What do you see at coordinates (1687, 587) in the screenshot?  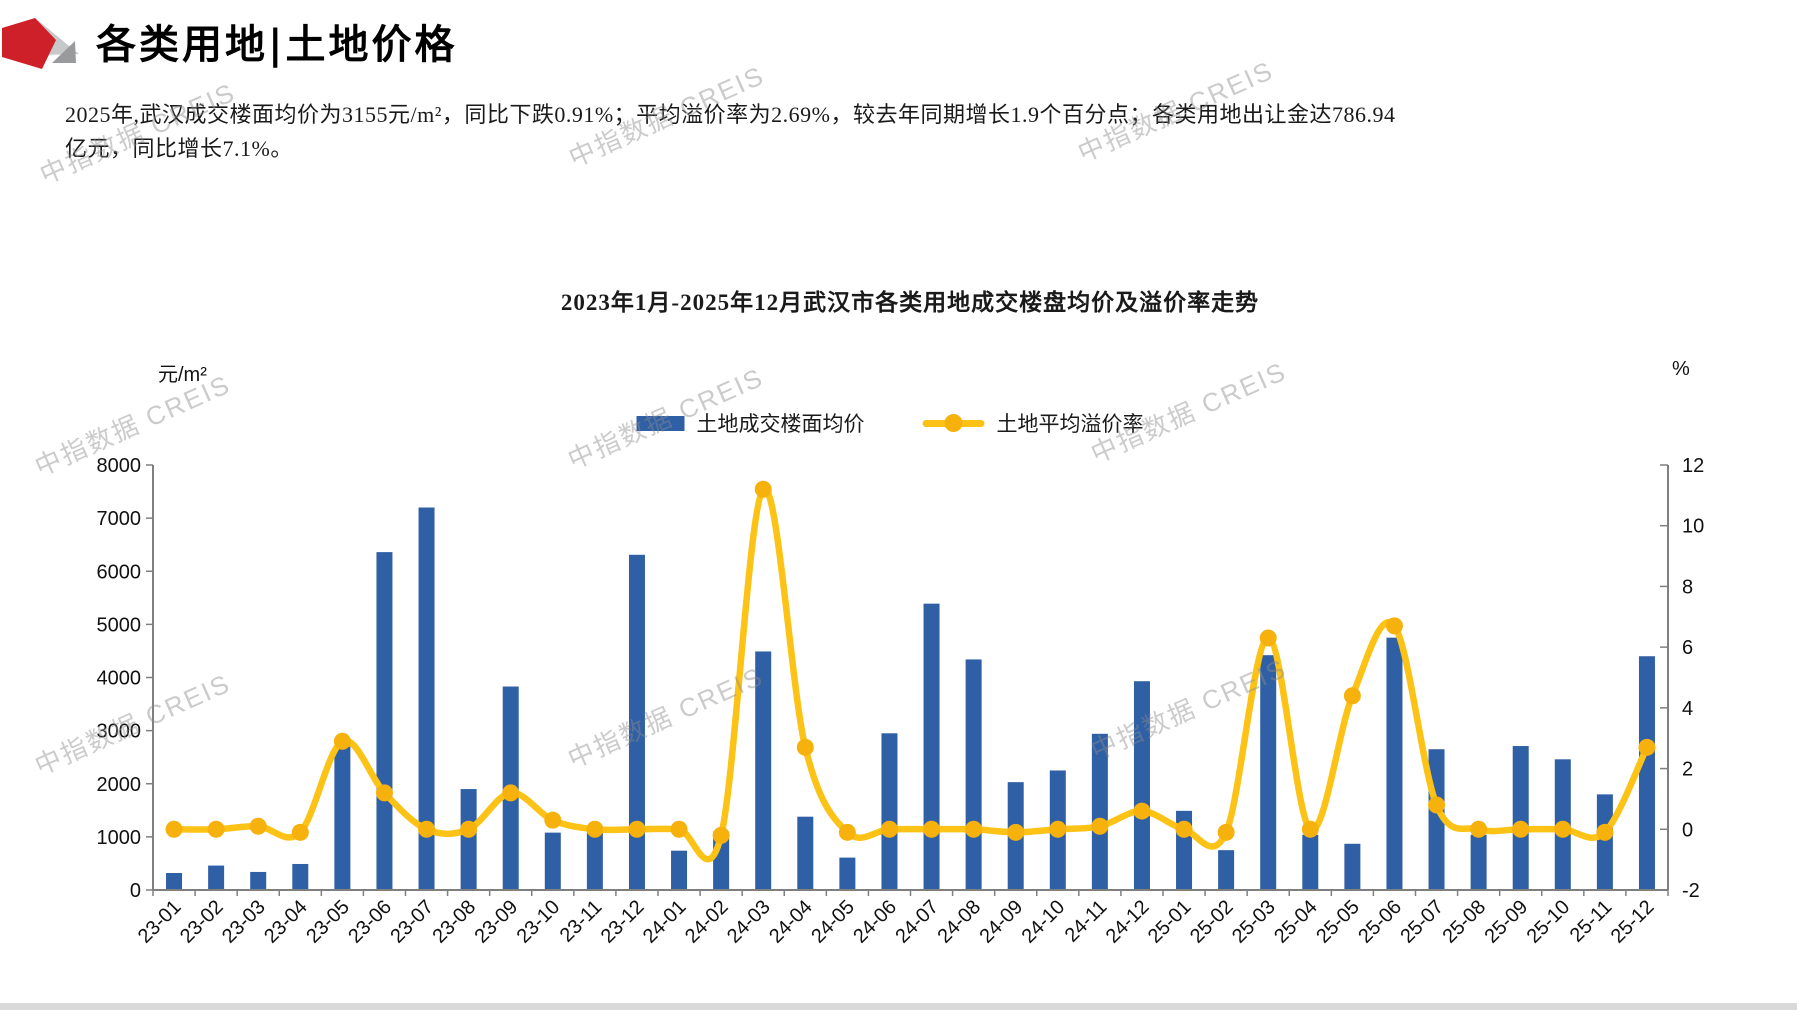 I see `right-tick-label: 8` at bounding box center [1687, 587].